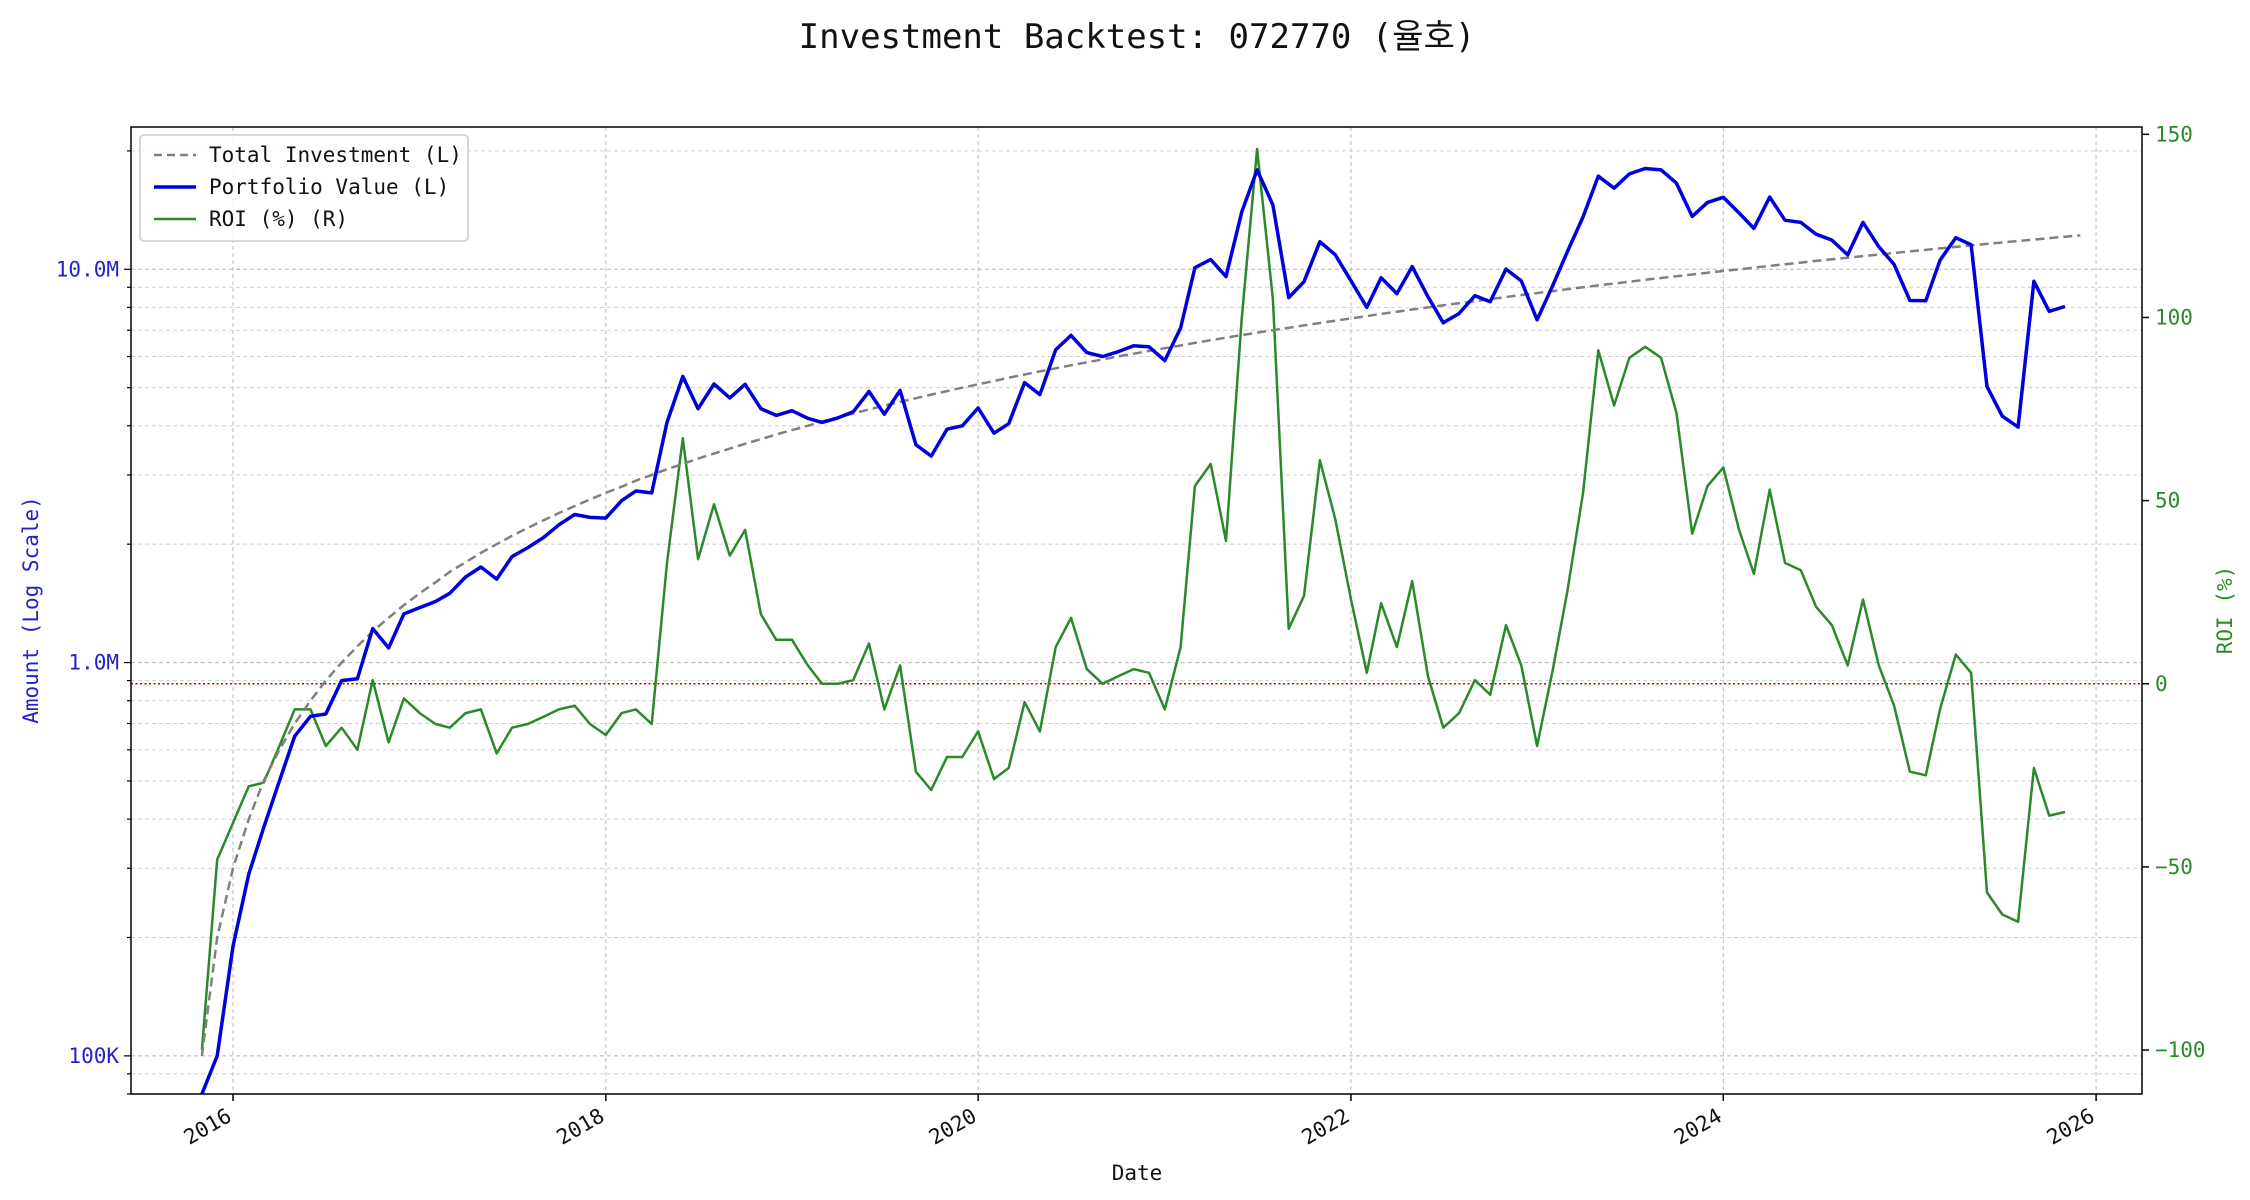 The height and width of the screenshot is (1200, 2250). Describe the element at coordinates (329, 187) in the screenshot. I see `legend-label-portfolio-value: Portfolio Value (L)` at that location.